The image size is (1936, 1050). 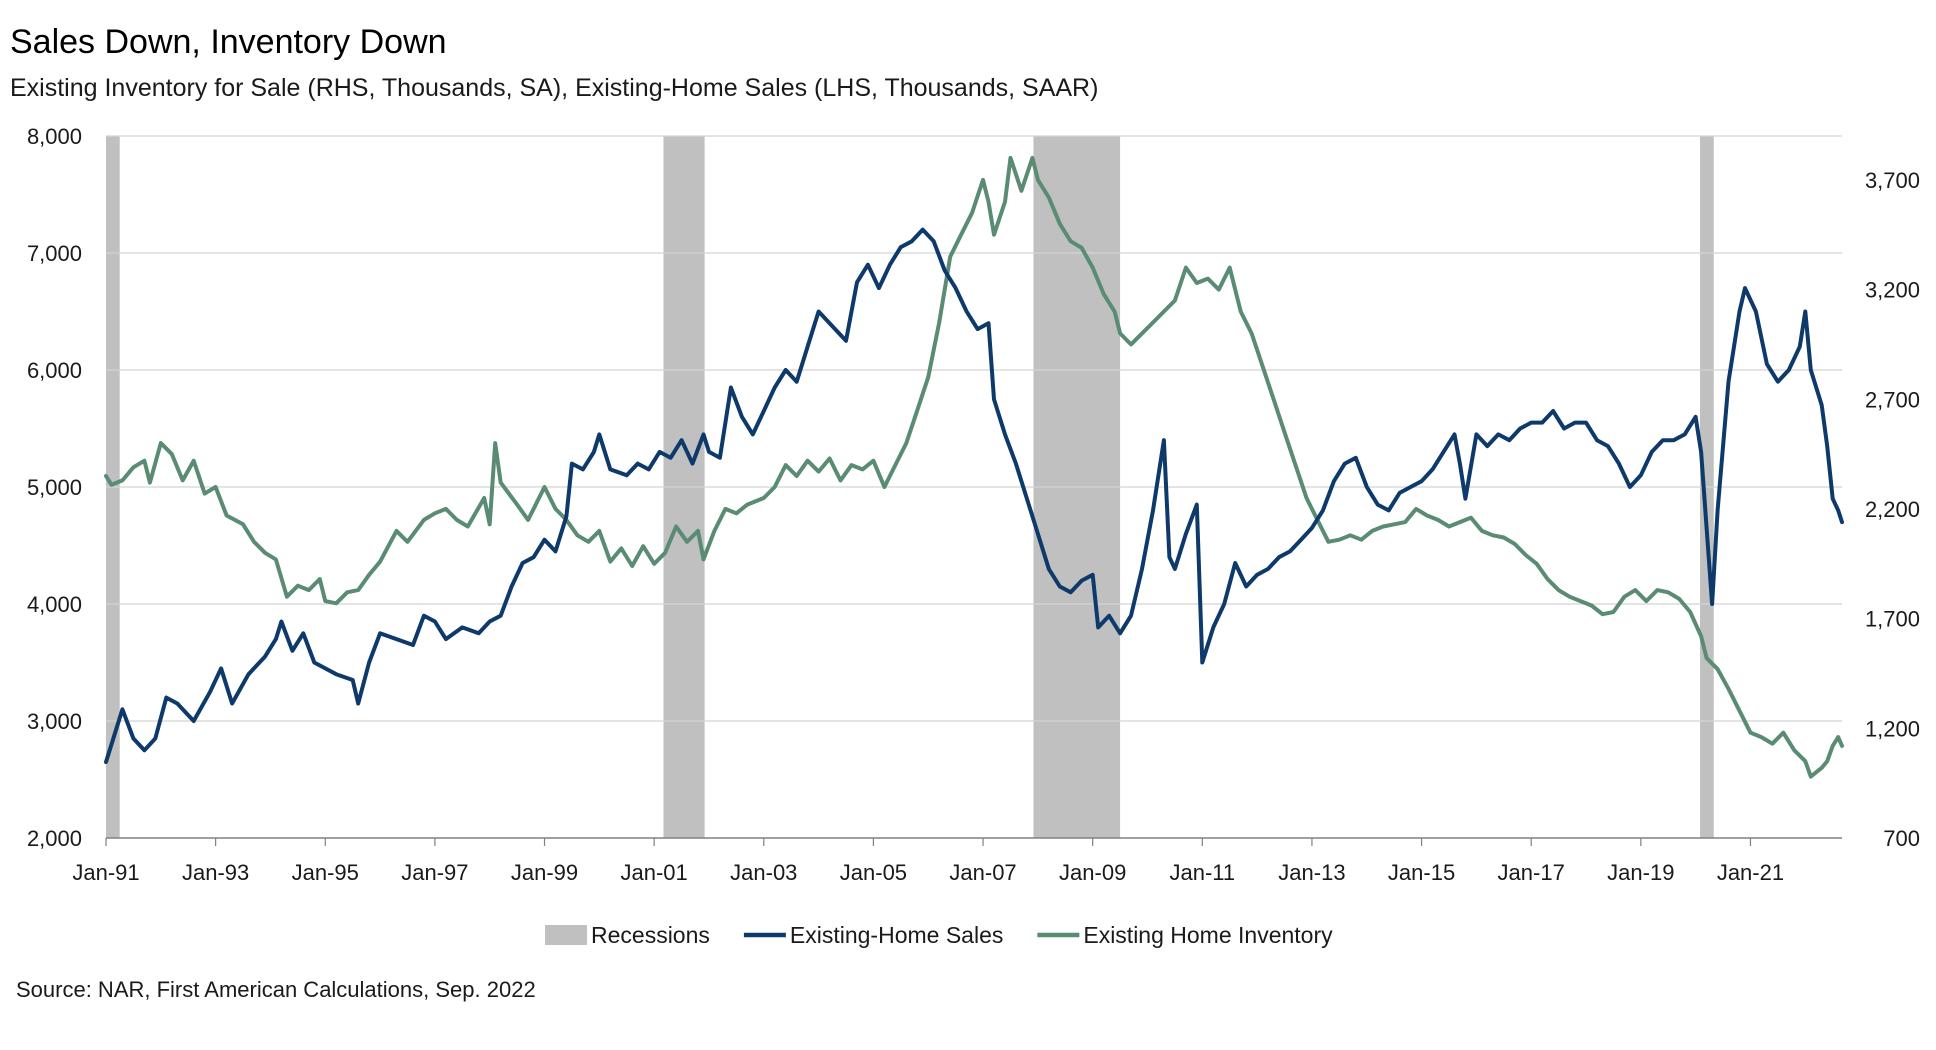 I want to click on x-tick-label: Jan-11, so click(x=1202, y=872).